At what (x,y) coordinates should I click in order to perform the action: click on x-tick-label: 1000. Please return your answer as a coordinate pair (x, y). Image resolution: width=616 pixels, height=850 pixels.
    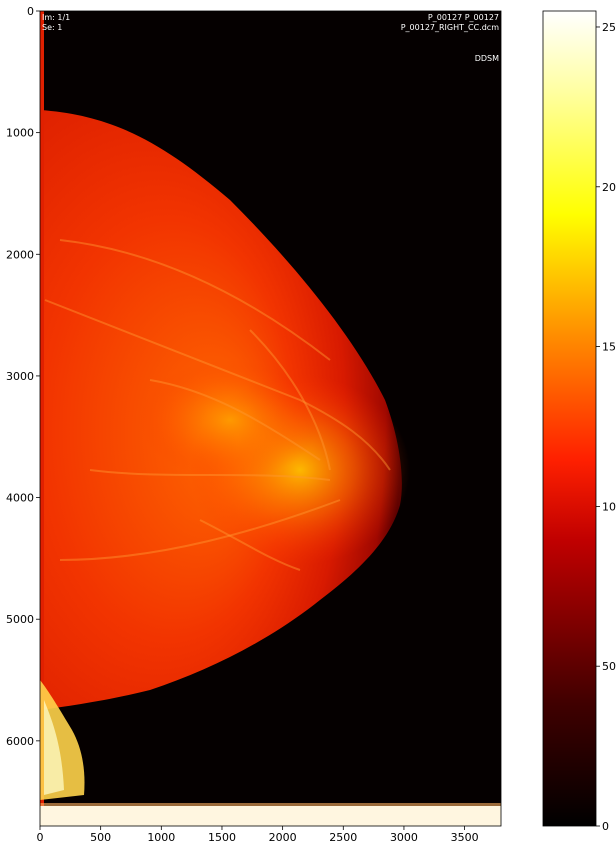
    Looking at the image, I should click on (161, 837).